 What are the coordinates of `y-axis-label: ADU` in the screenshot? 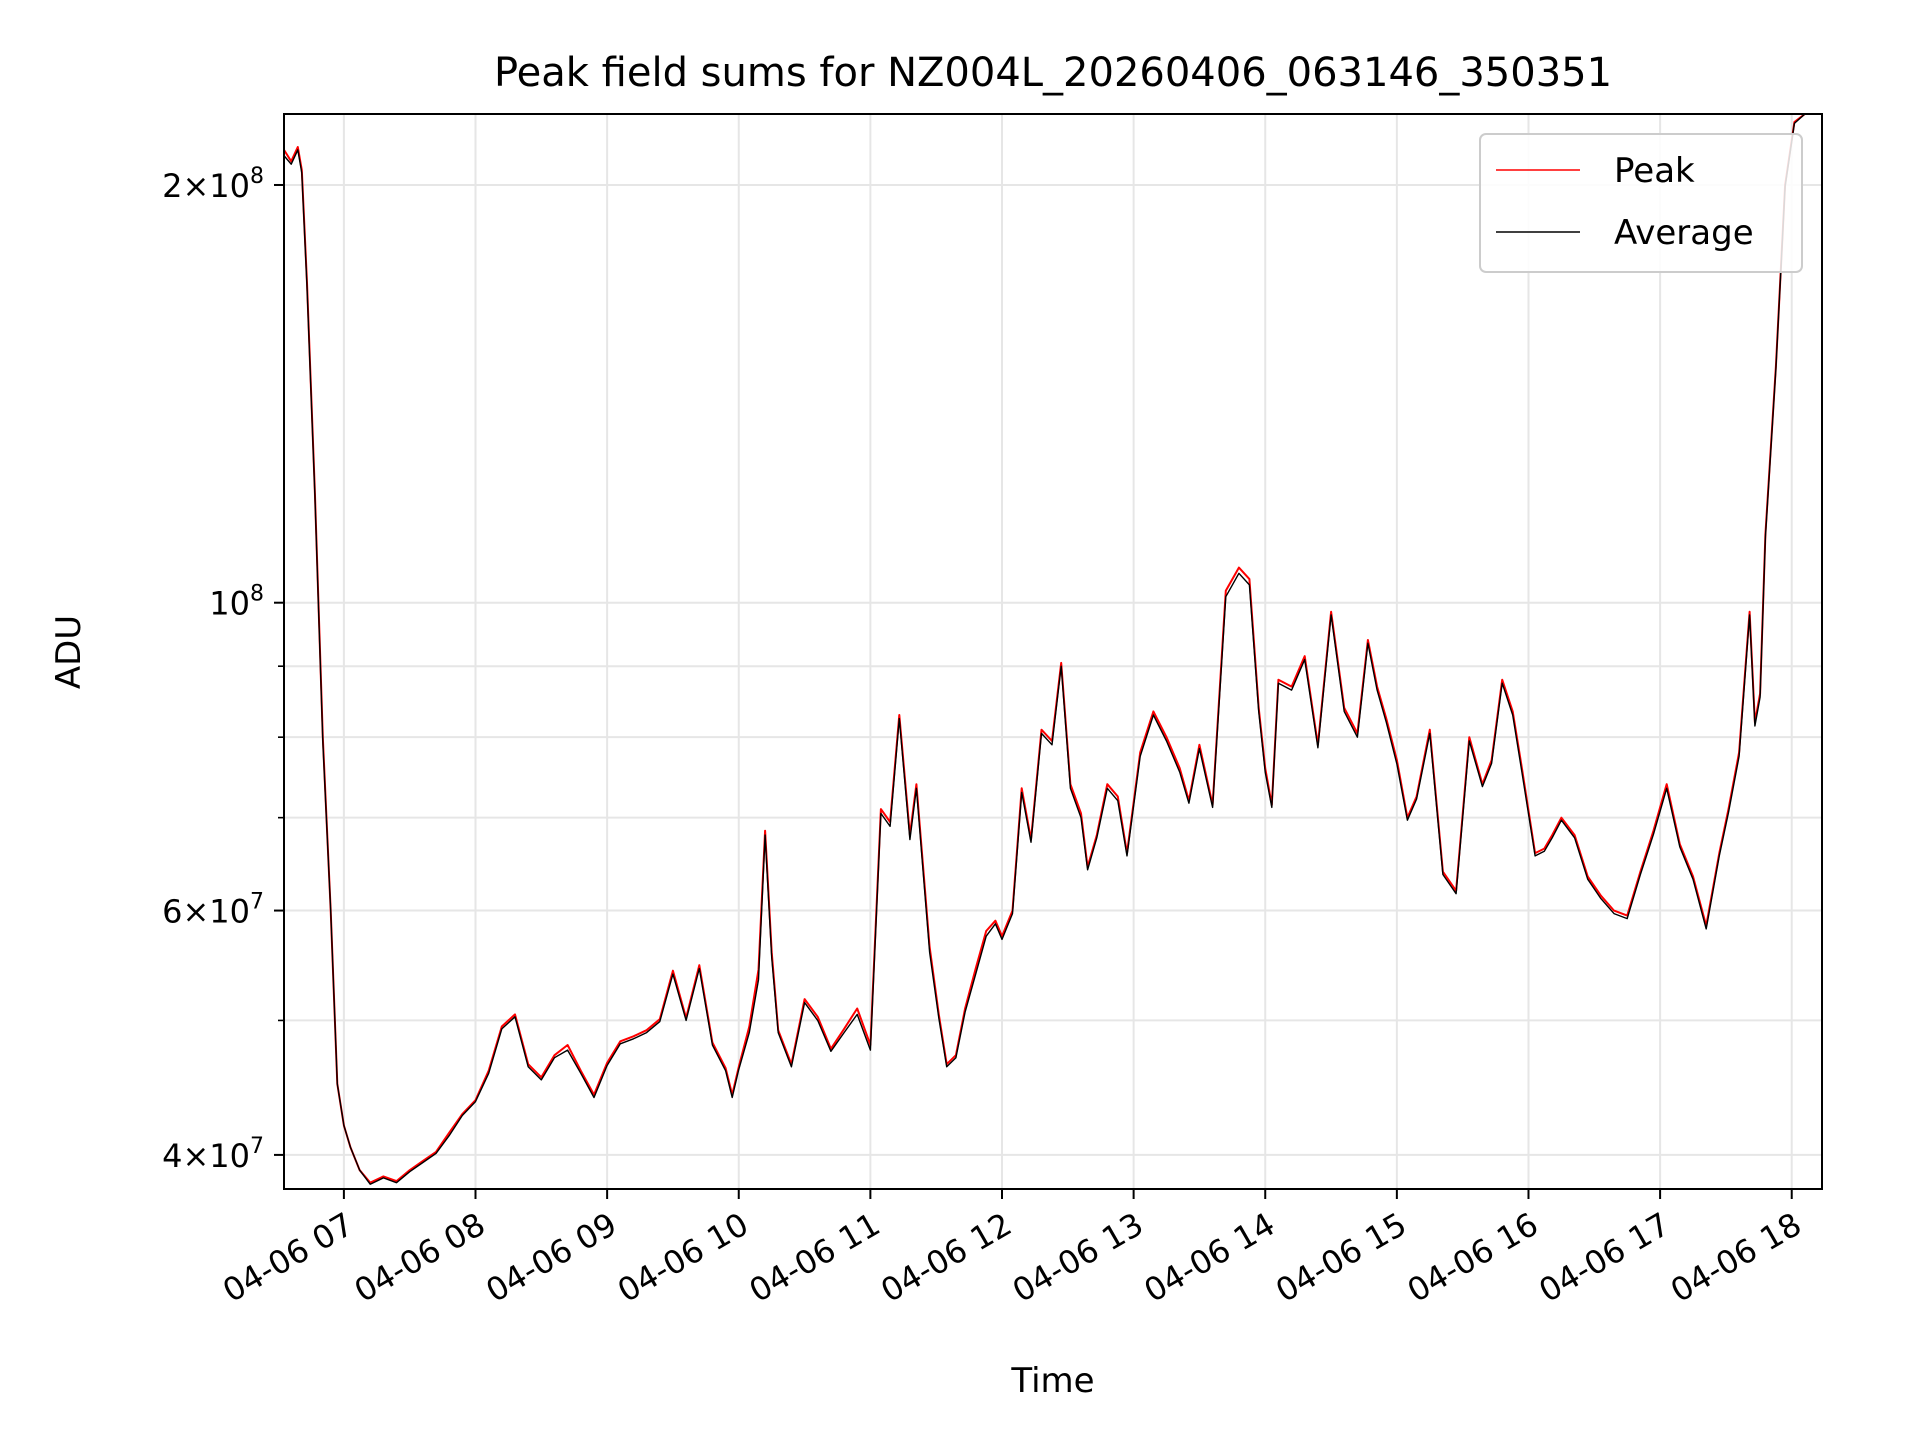 It's located at (69, 652).